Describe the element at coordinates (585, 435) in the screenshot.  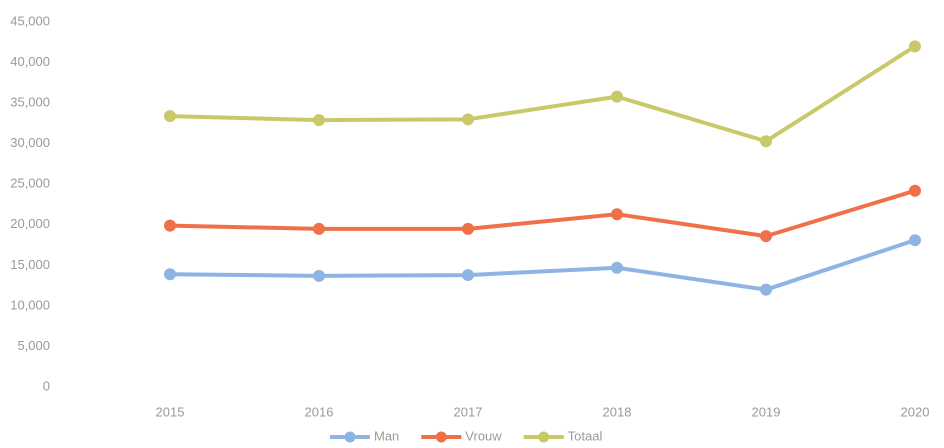
I see `legend-label: Totaal` at that location.